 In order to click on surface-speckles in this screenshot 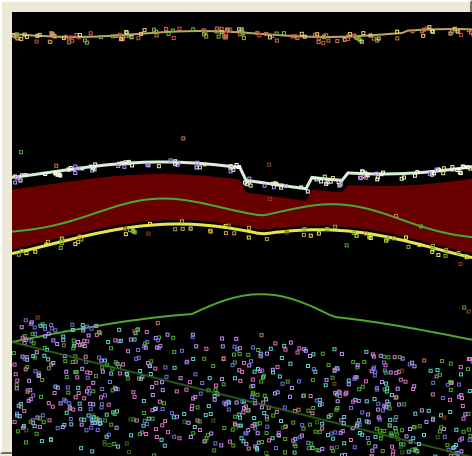, I will do `click(242, 35)`.